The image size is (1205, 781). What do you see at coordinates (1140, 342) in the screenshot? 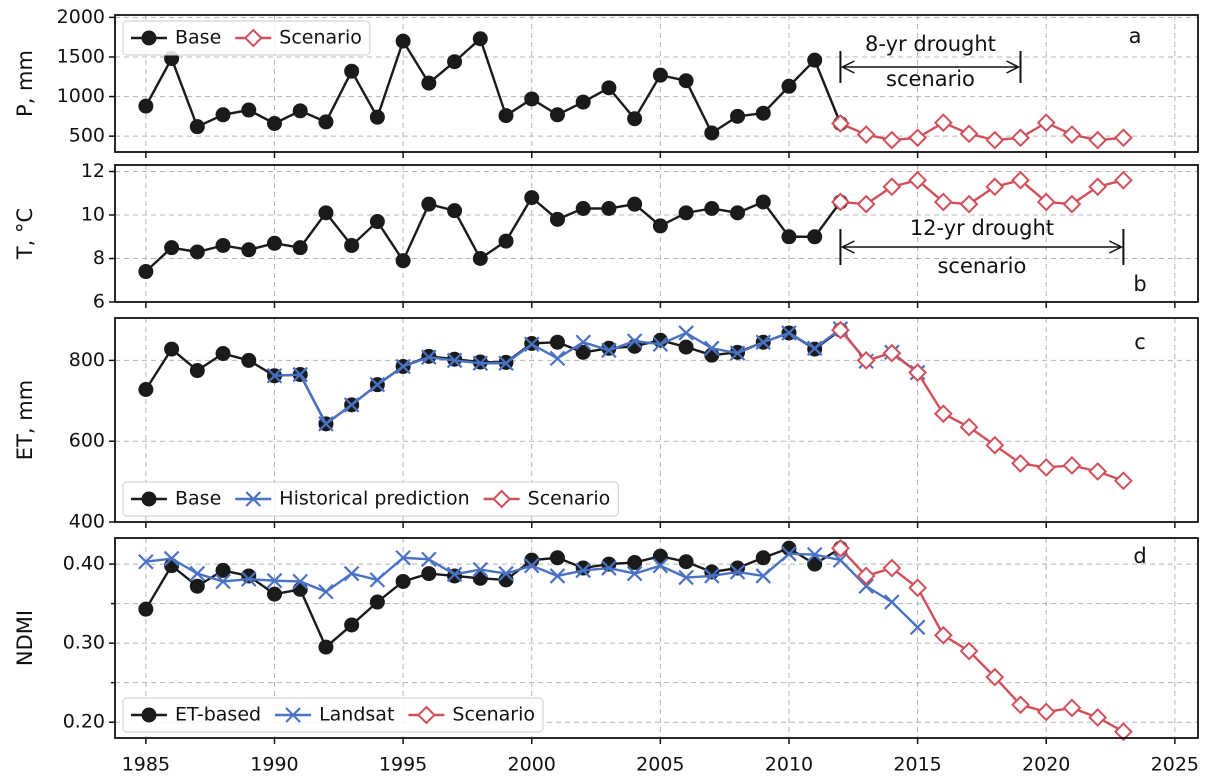
I see `panel-label: c` at bounding box center [1140, 342].